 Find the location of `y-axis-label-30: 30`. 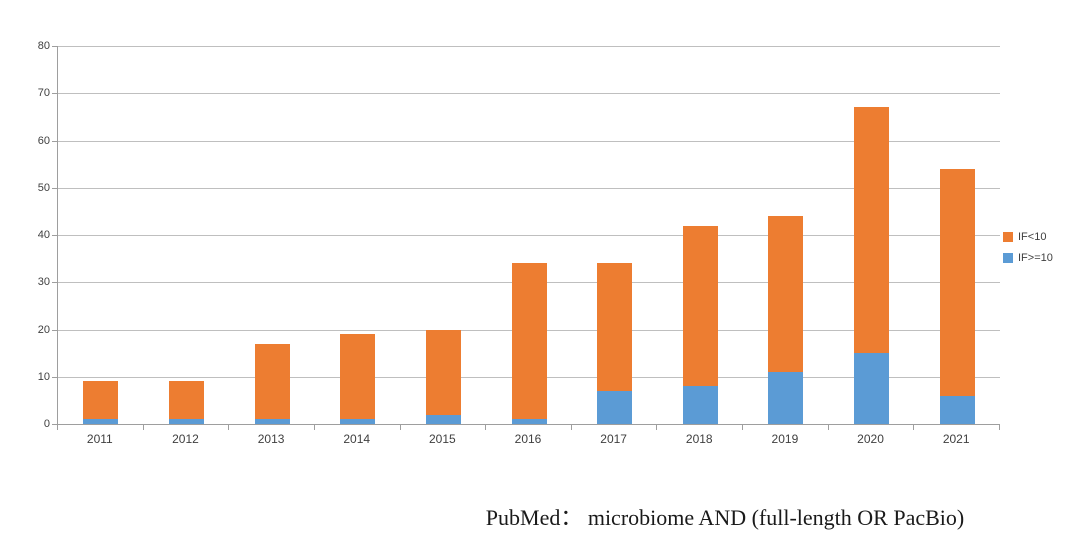

y-axis-label-30: 30 is located at coordinates (43, 282).